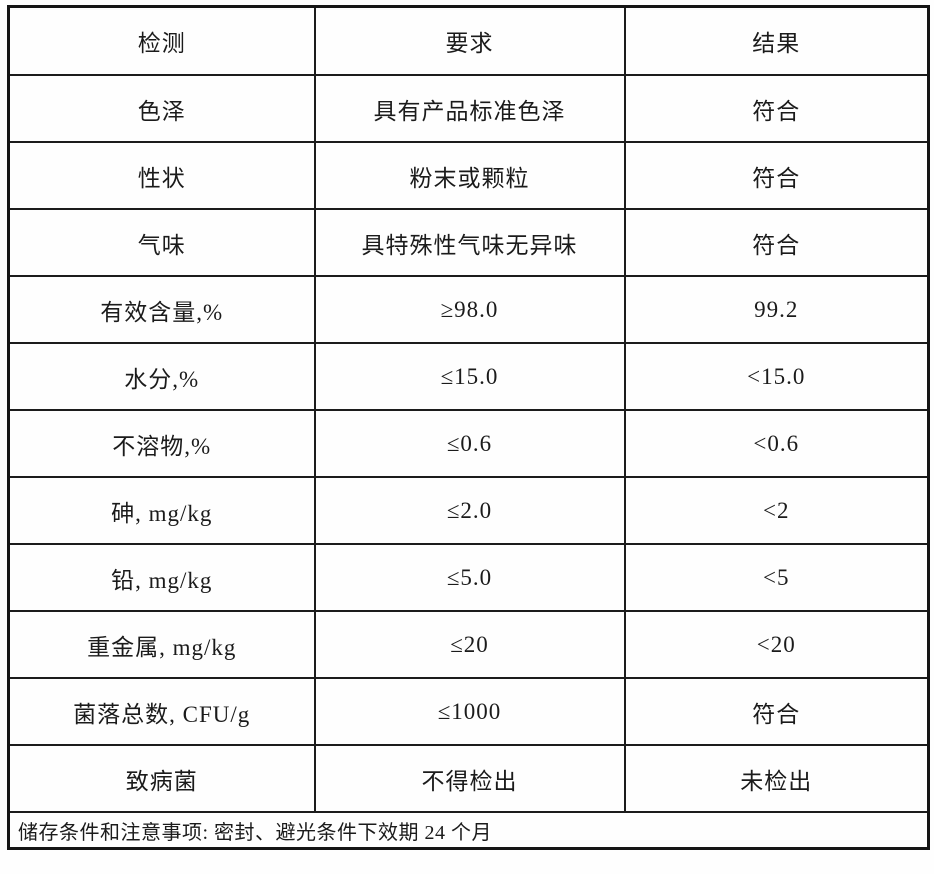 The image size is (934, 874). Describe the element at coordinates (161, 443) in the screenshot. I see `cell-test: 不溶物,%` at that location.